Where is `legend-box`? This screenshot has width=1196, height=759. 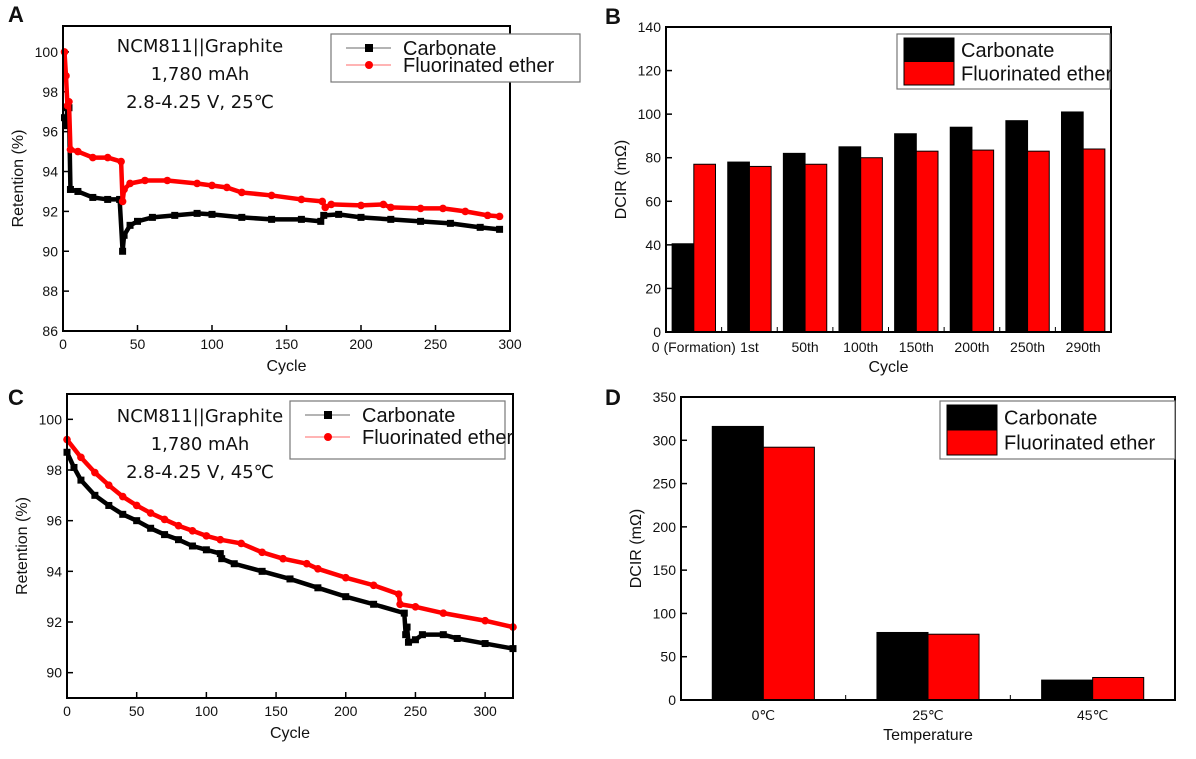
legend-box is located at coordinates (397, 430).